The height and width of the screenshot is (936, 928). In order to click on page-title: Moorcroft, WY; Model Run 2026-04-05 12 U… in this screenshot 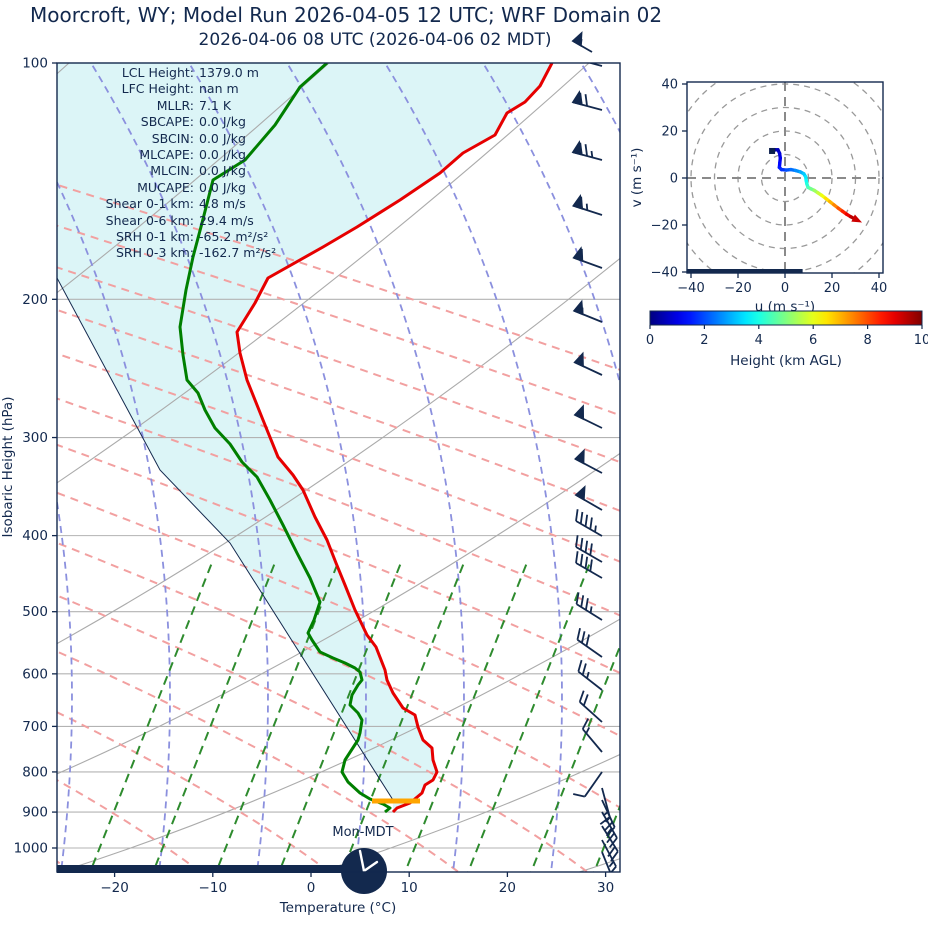, I will do `click(346, 15)`.